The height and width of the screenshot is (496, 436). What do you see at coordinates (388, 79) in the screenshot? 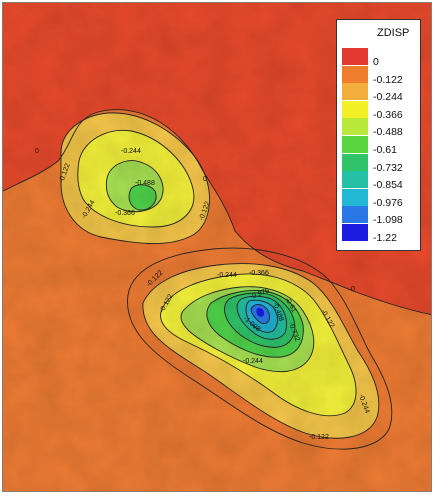
I see `legend-label: -0.122` at bounding box center [388, 79].